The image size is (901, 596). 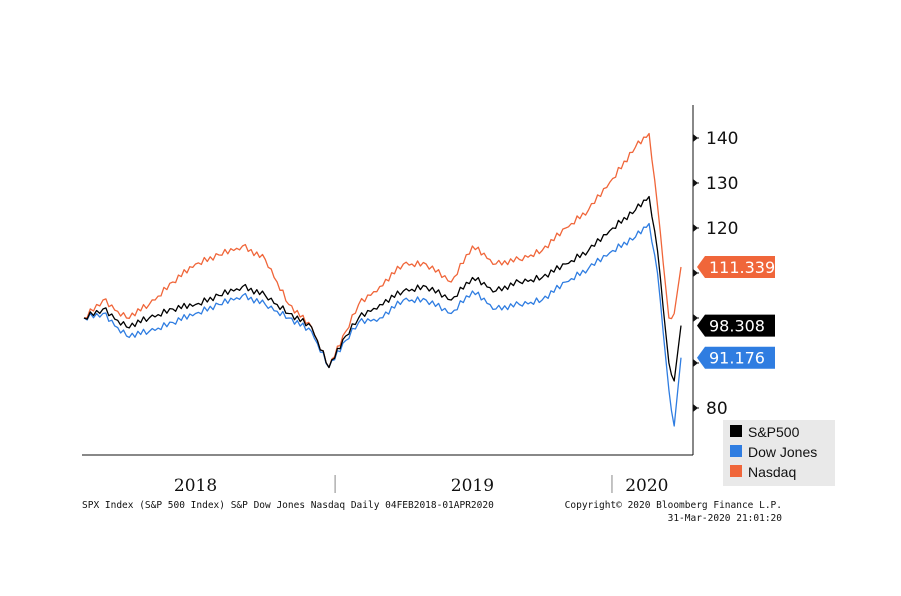 What do you see at coordinates (736, 312) in the screenshot?
I see `last-value-badges: 98.308 91.176 111.339` at bounding box center [736, 312].